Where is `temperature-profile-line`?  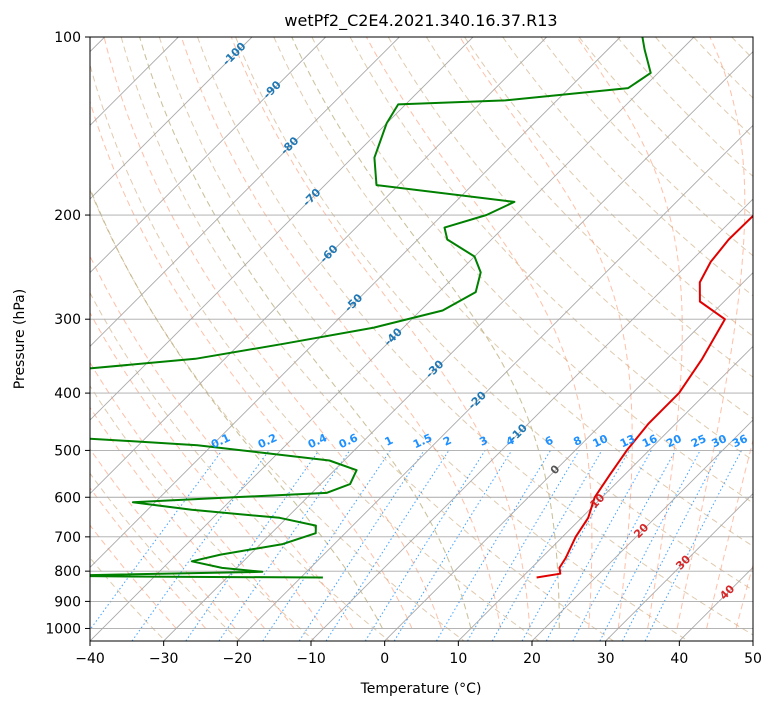 temperature-profile-line is located at coordinates (644, 396).